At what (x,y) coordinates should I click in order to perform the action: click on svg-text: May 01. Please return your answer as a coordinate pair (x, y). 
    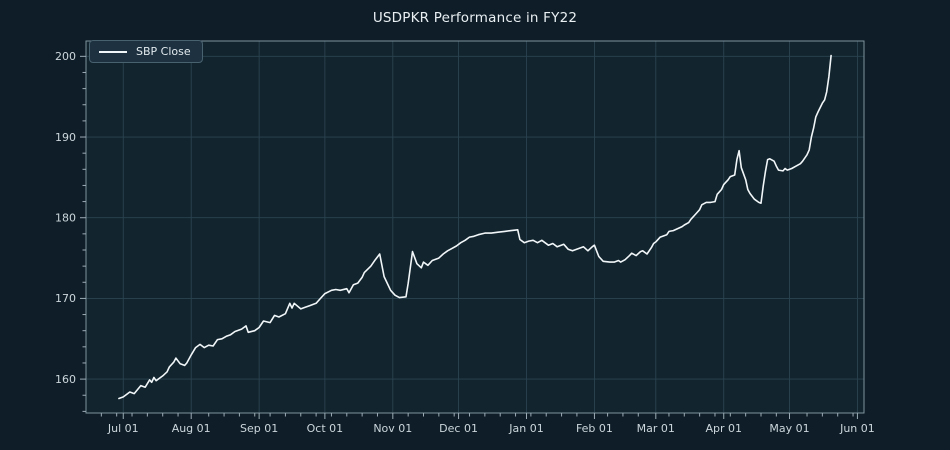
    Looking at the image, I should click on (789, 428).